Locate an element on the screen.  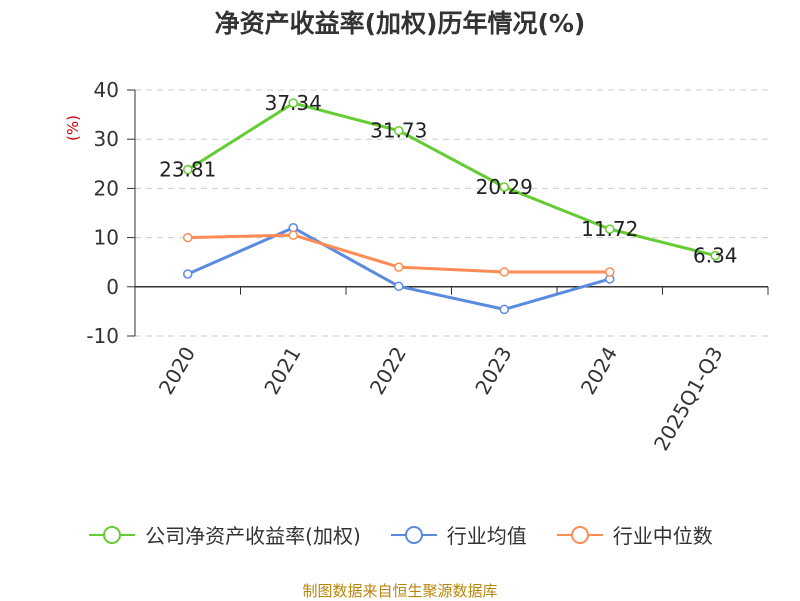
y-tick-label: 40 is located at coordinates (106, 90).